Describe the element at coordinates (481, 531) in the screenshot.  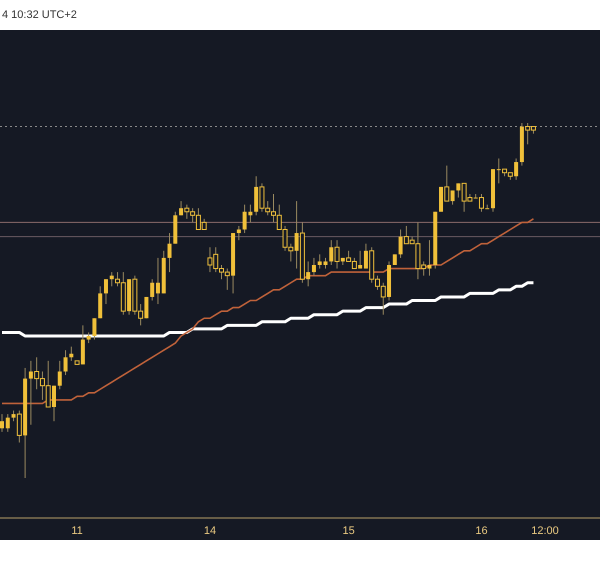
I see `x-tick-label: 16` at that location.